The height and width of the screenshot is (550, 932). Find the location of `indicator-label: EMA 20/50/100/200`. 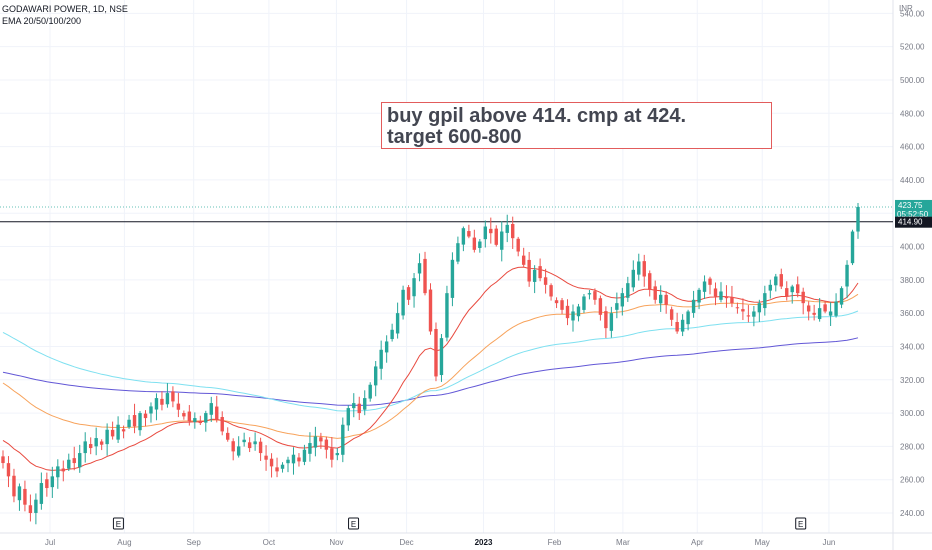

indicator-label: EMA 20/50/100/200 is located at coordinates (42, 21).